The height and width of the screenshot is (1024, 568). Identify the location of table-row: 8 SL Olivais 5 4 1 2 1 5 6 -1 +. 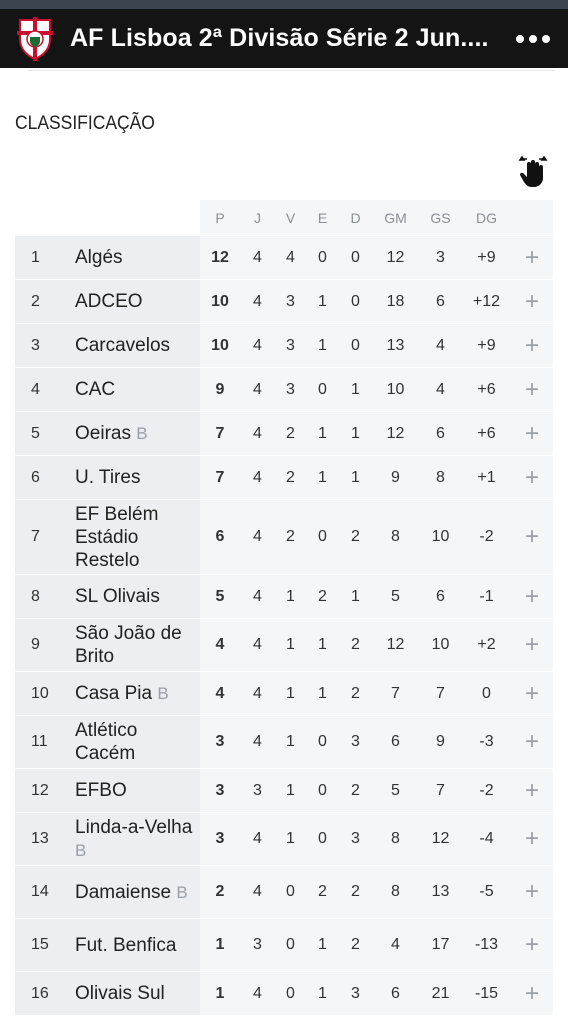
(284, 597).